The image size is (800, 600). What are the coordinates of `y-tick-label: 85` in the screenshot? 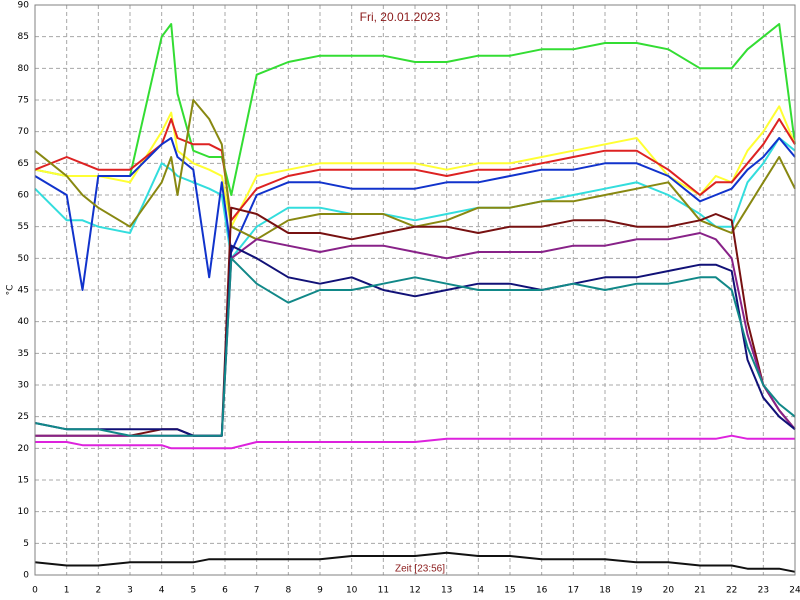 It's located at (23, 37).